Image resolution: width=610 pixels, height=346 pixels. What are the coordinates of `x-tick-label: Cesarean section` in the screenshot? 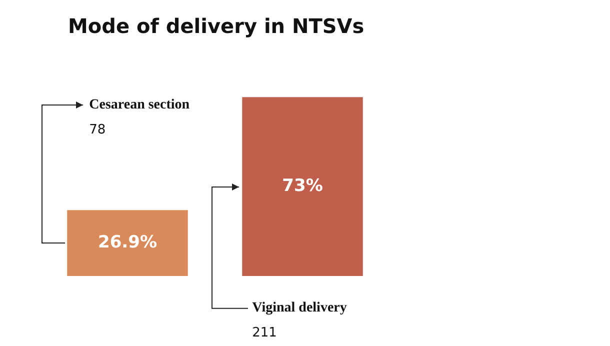 It's located at (139, 105).